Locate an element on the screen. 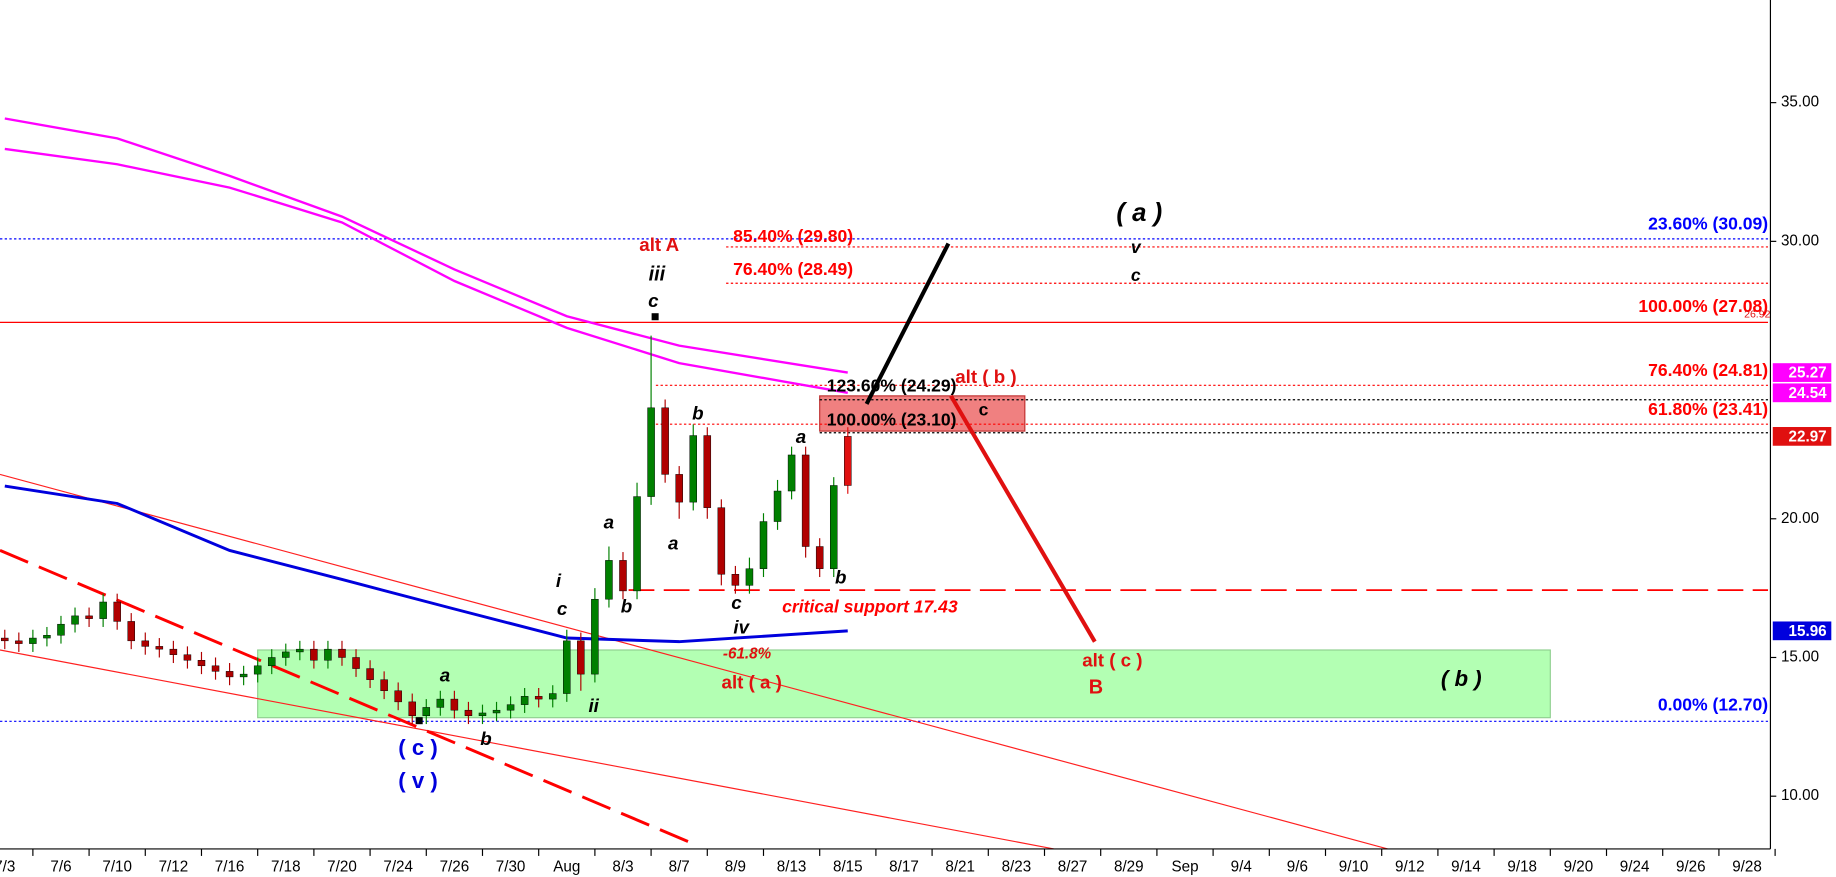 The width and height of the screenshot is (1836, 877). x-tick-label: 8/3 is located at coordinates (622, 867).